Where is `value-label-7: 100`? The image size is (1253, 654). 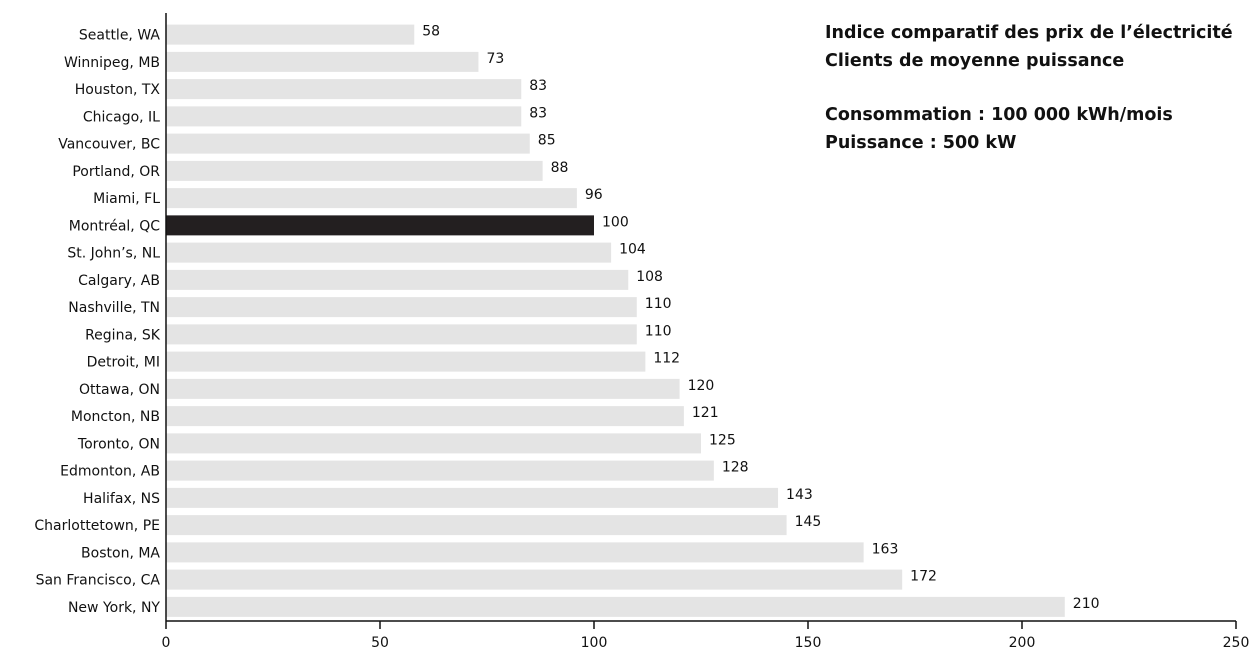
value-label-7: 100 is located at coordinates (615, 222).